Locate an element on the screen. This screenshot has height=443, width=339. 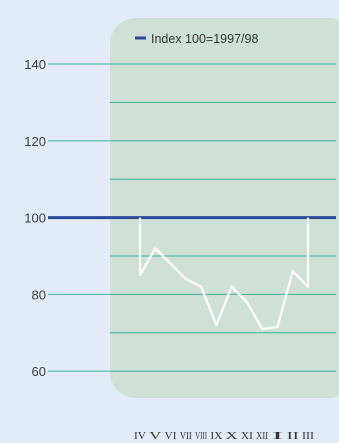
y-tick-label: 100 is located at coordinates (35, 218).